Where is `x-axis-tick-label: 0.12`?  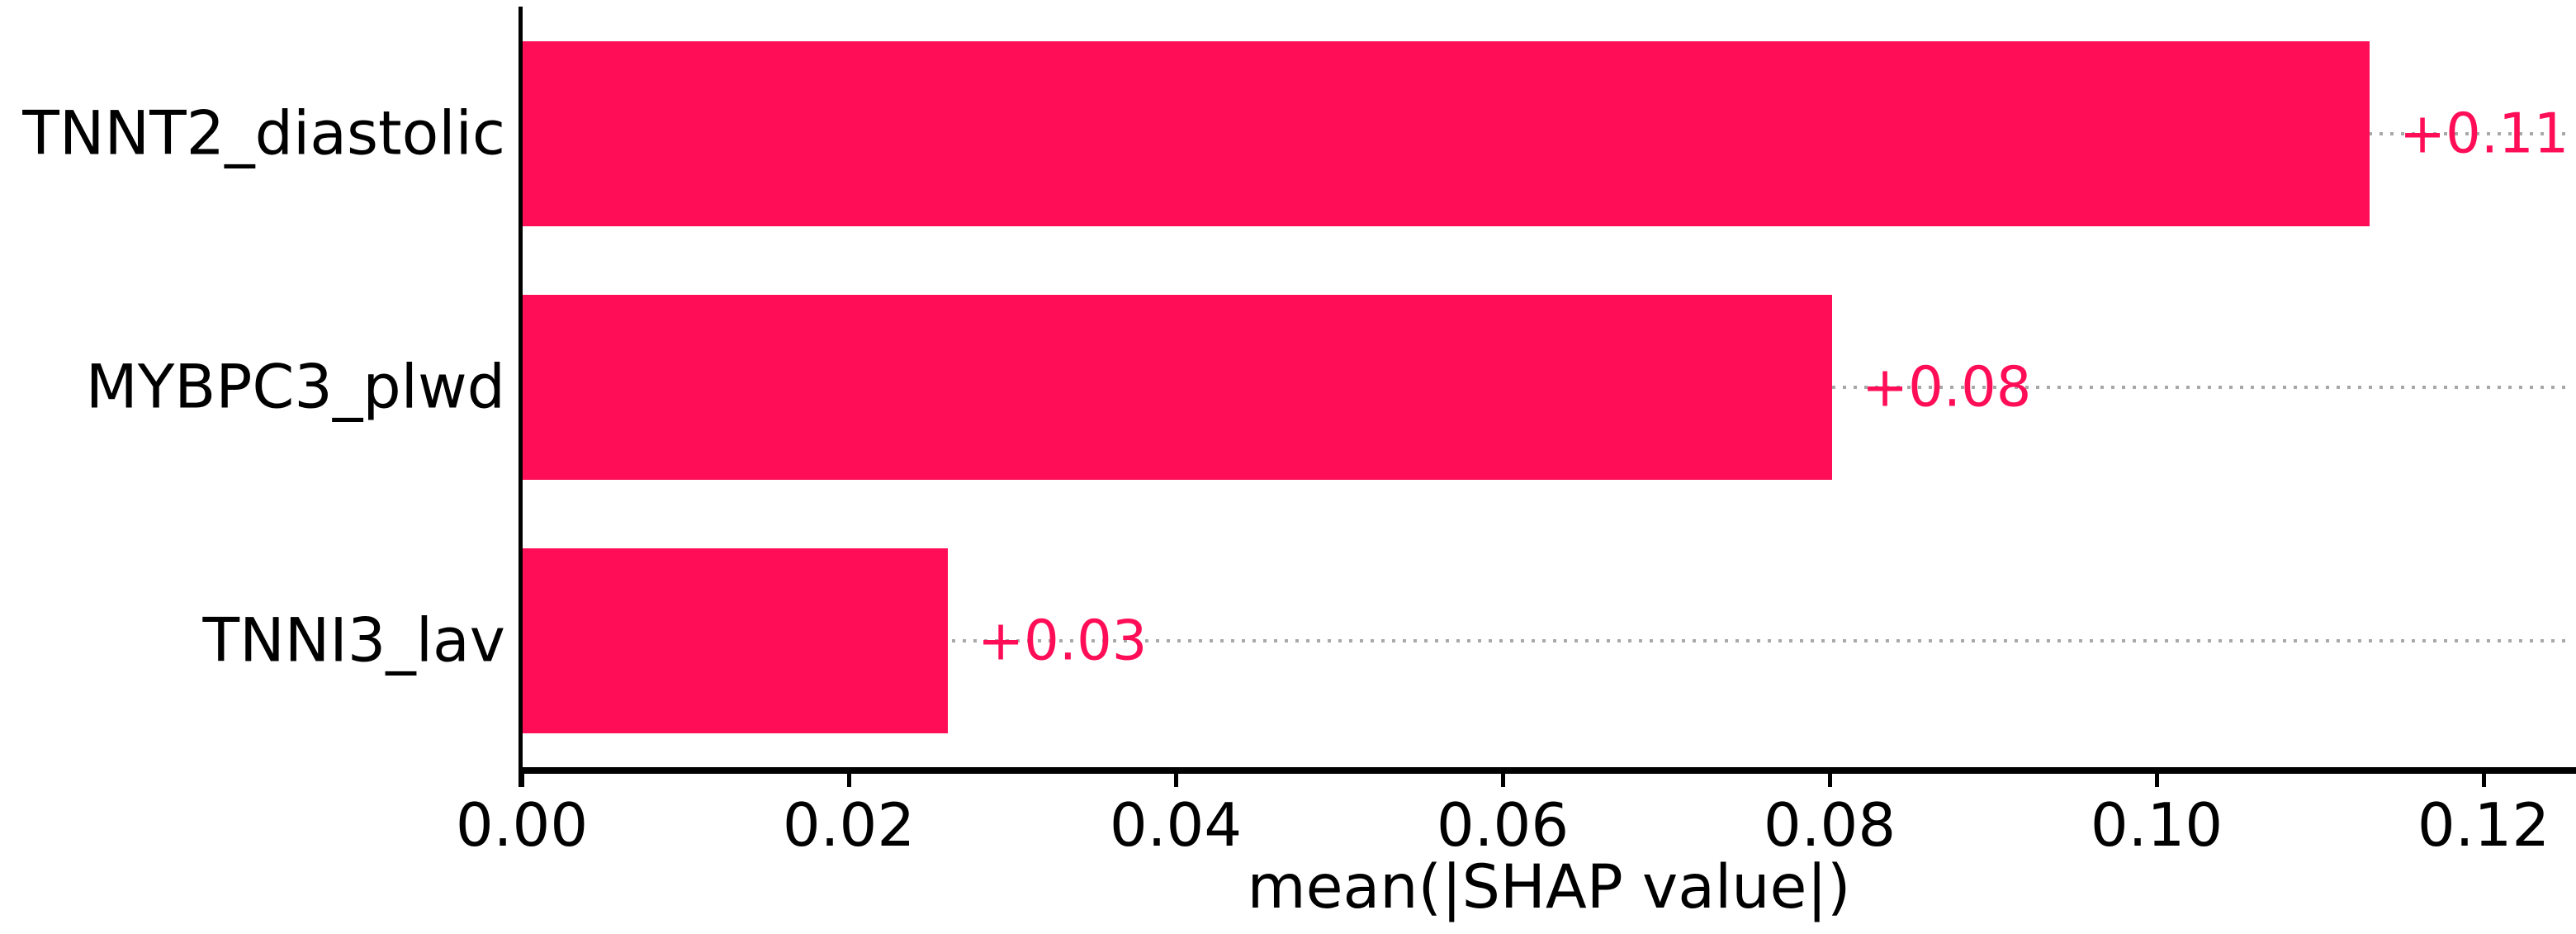
x-axis-tick-label: 0.12 is located at coordinates (2483, 825).